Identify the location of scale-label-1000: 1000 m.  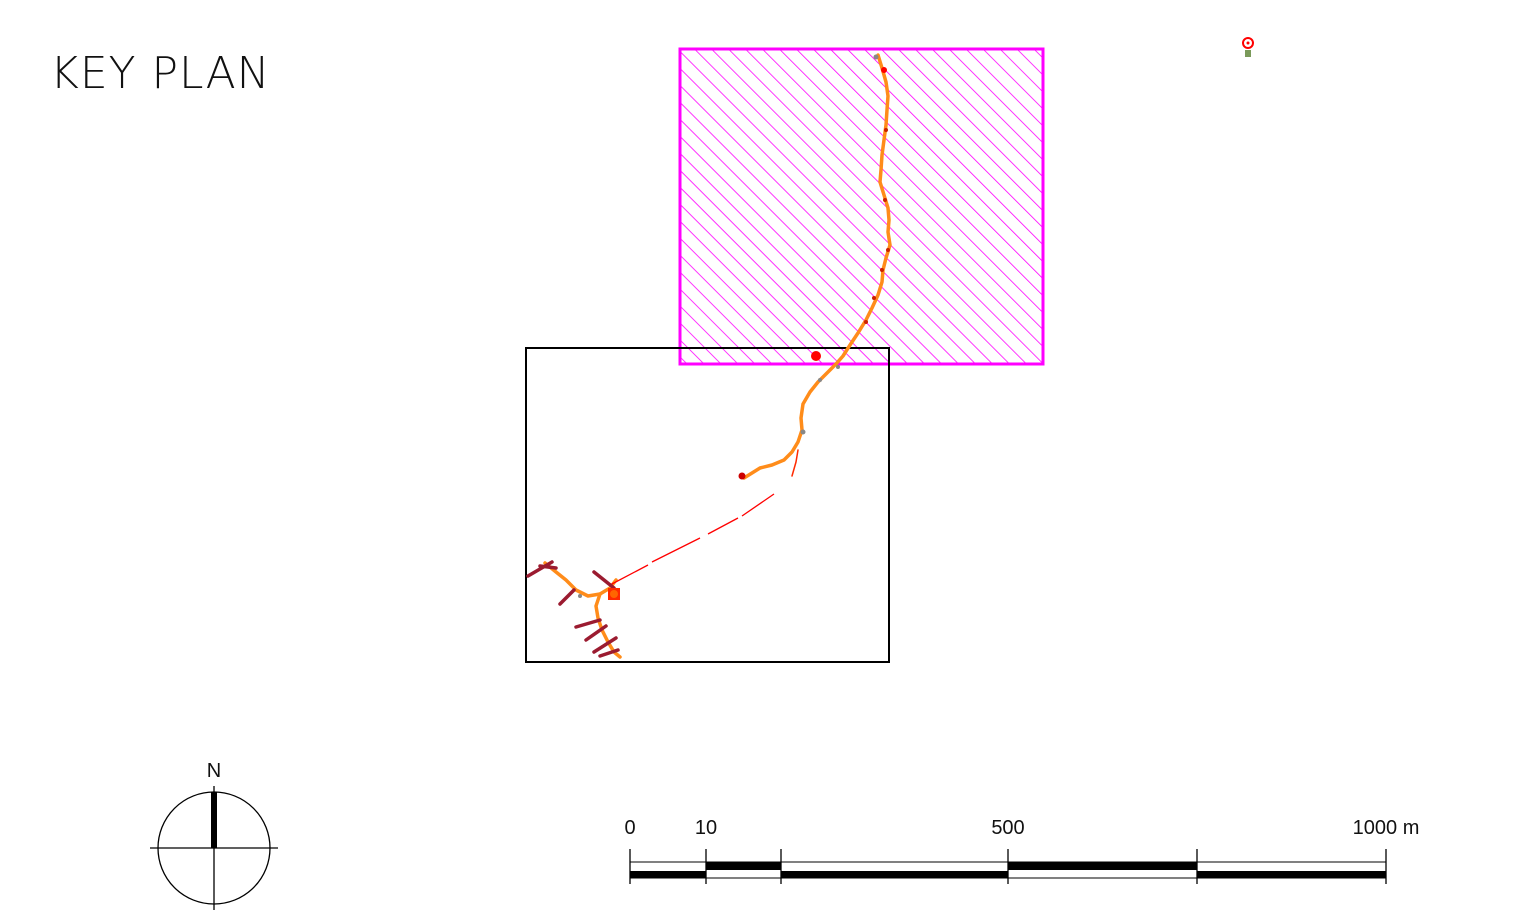
(1386, 828).